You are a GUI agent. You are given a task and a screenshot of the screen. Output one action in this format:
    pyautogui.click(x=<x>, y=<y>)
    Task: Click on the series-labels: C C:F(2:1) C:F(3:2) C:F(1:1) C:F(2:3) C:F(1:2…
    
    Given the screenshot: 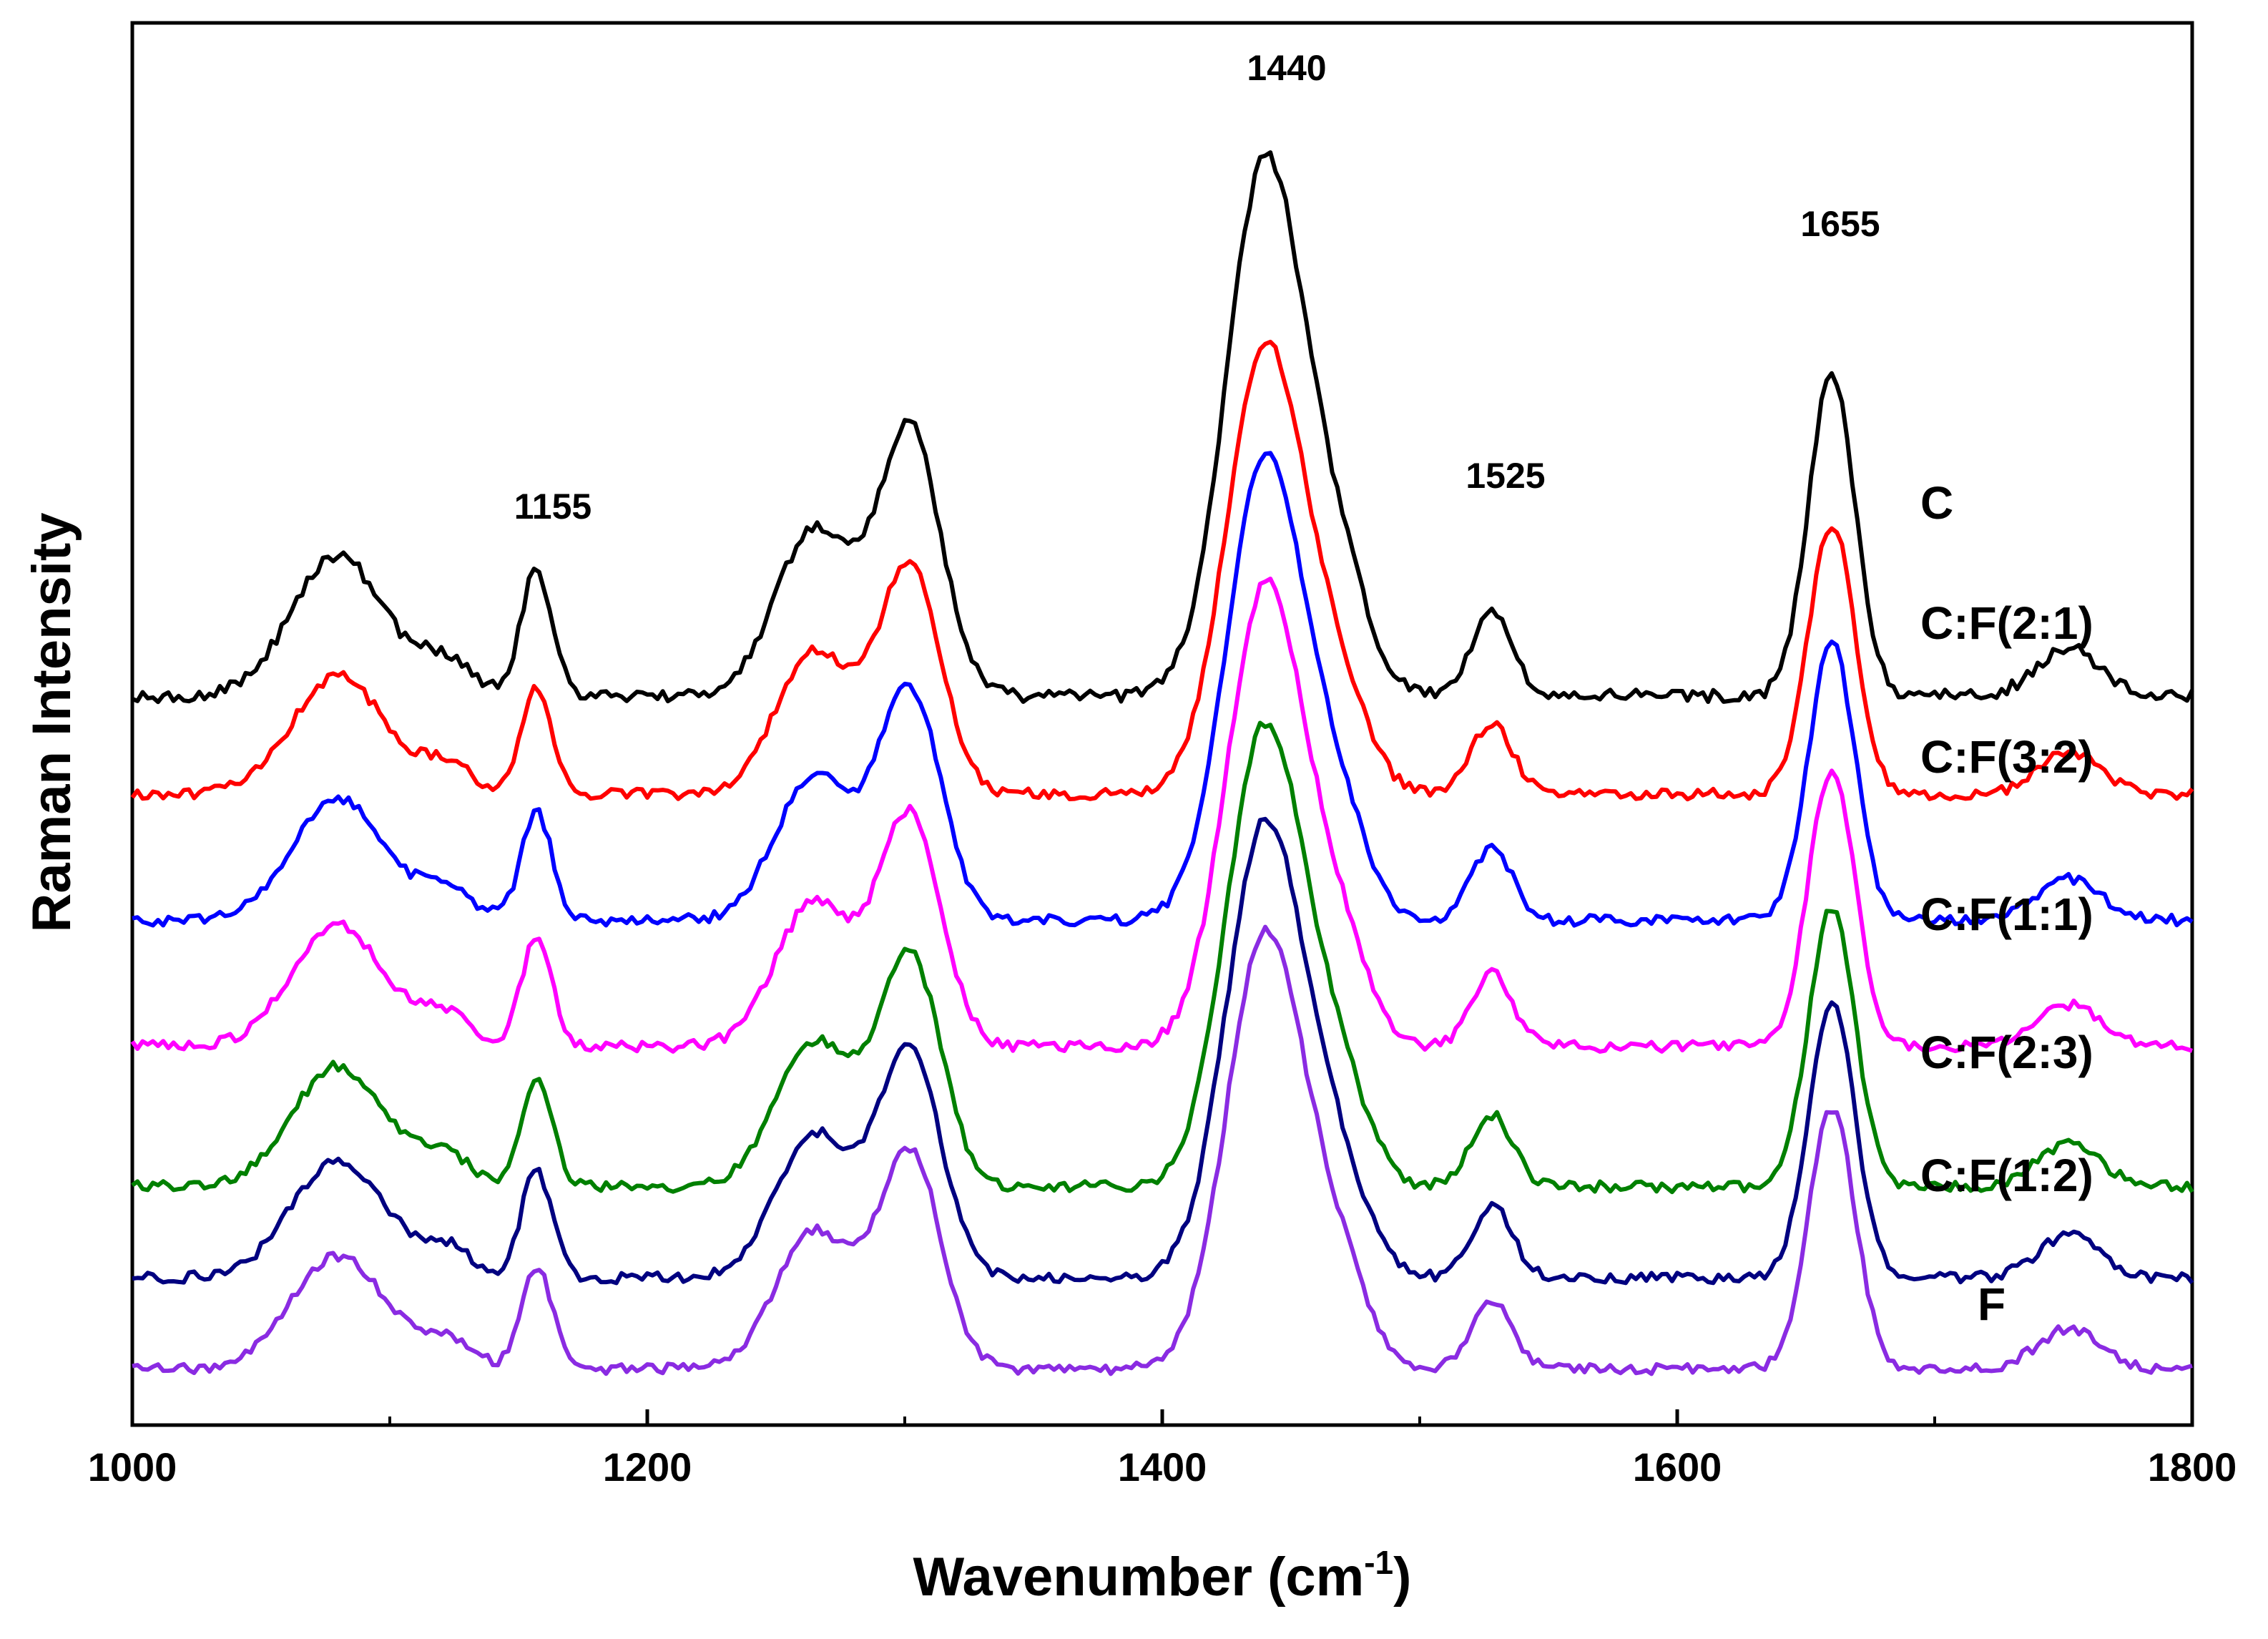 What is the action you would take?
    pyautogui.click(x=2006, y=903)
    